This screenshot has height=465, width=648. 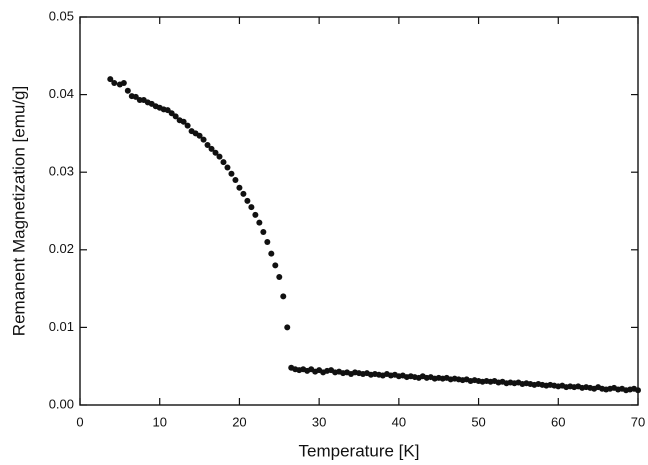 What do you see at coordinates (61, 403) in the screenshot?
I see `y-tick-label: 0.00` at bounding box center [61, 403].